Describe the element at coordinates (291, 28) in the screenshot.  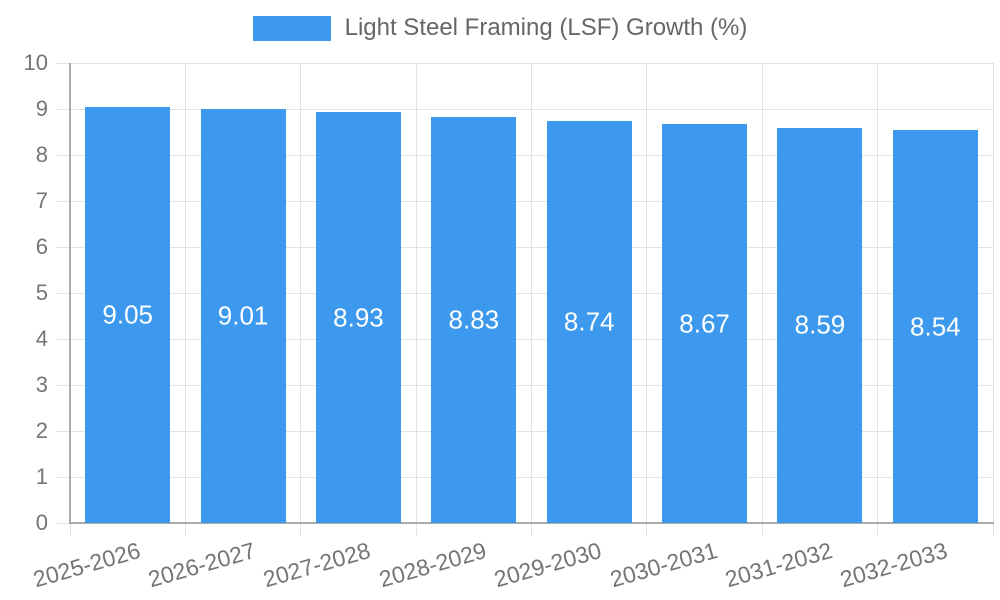
I see `legend-swatch-icon` at that location.